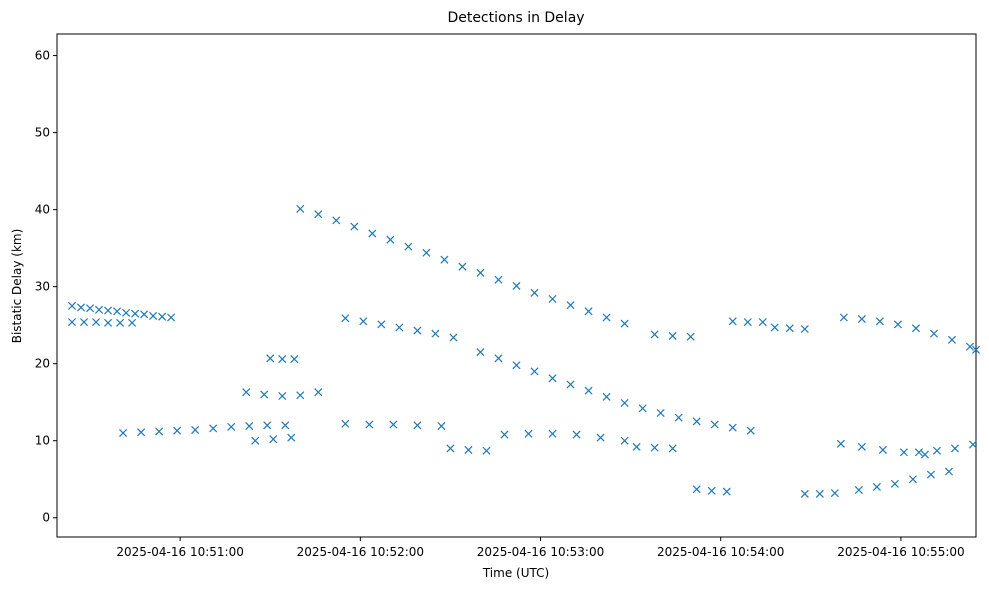  What do you see at coordinates (540, 552) in the screenshot?
I see `x-tick-label: 2025-04-16 10:53:00` at bounding box center [540, 552].